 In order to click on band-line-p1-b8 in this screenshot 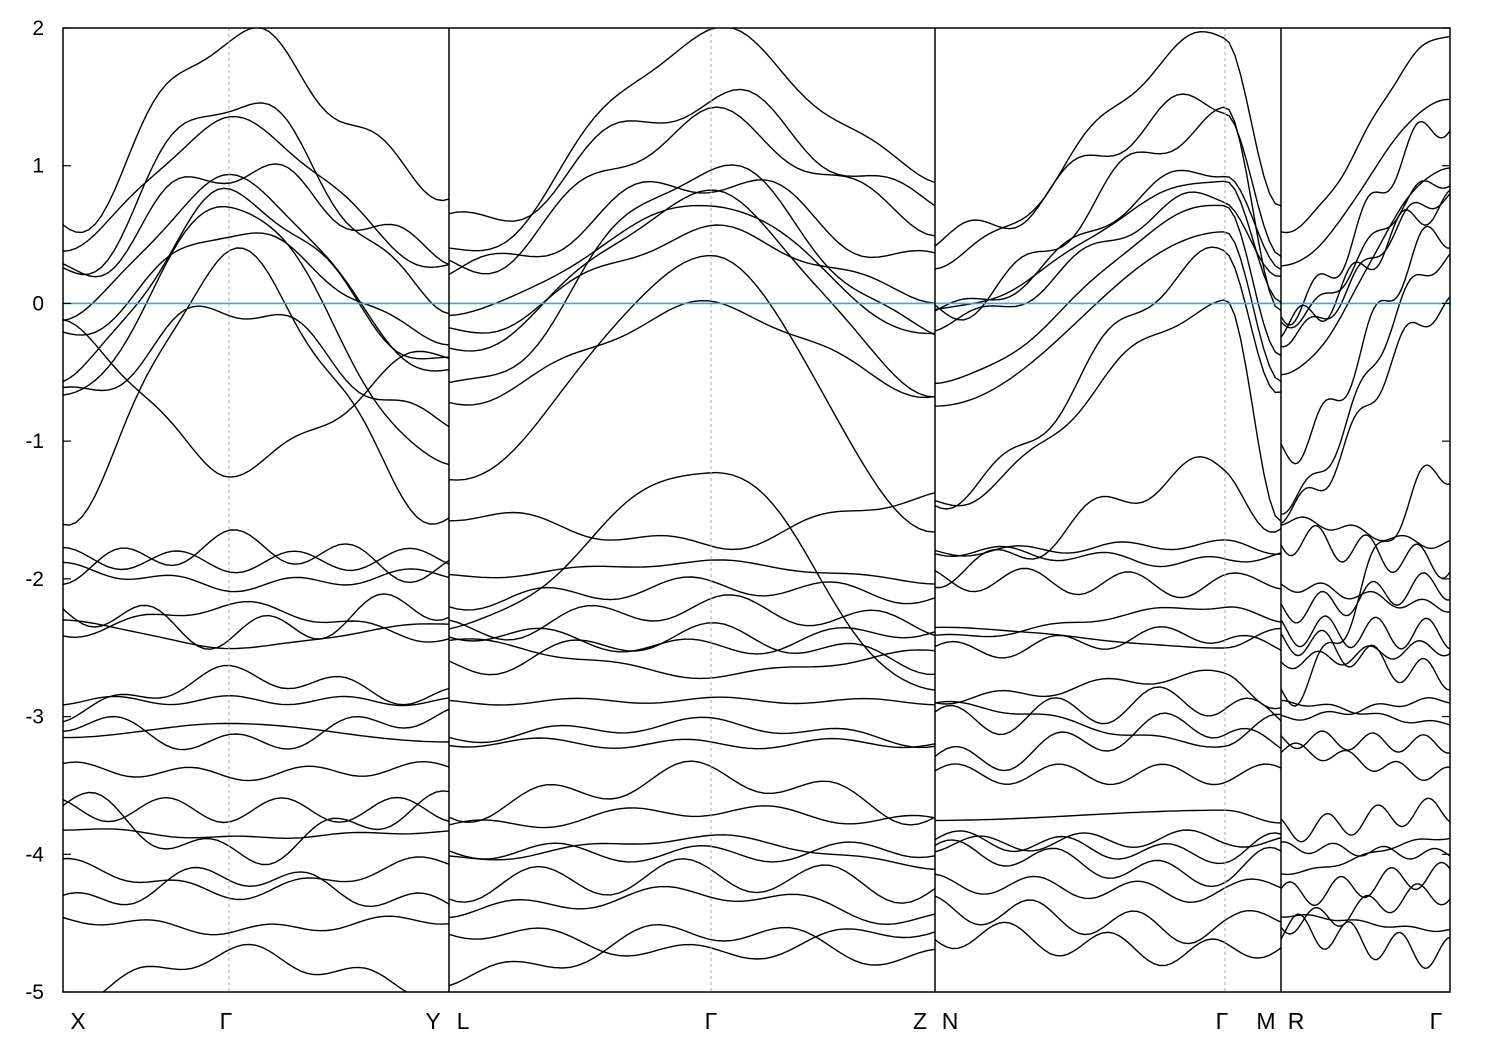, I will do `click(692, 743)`.